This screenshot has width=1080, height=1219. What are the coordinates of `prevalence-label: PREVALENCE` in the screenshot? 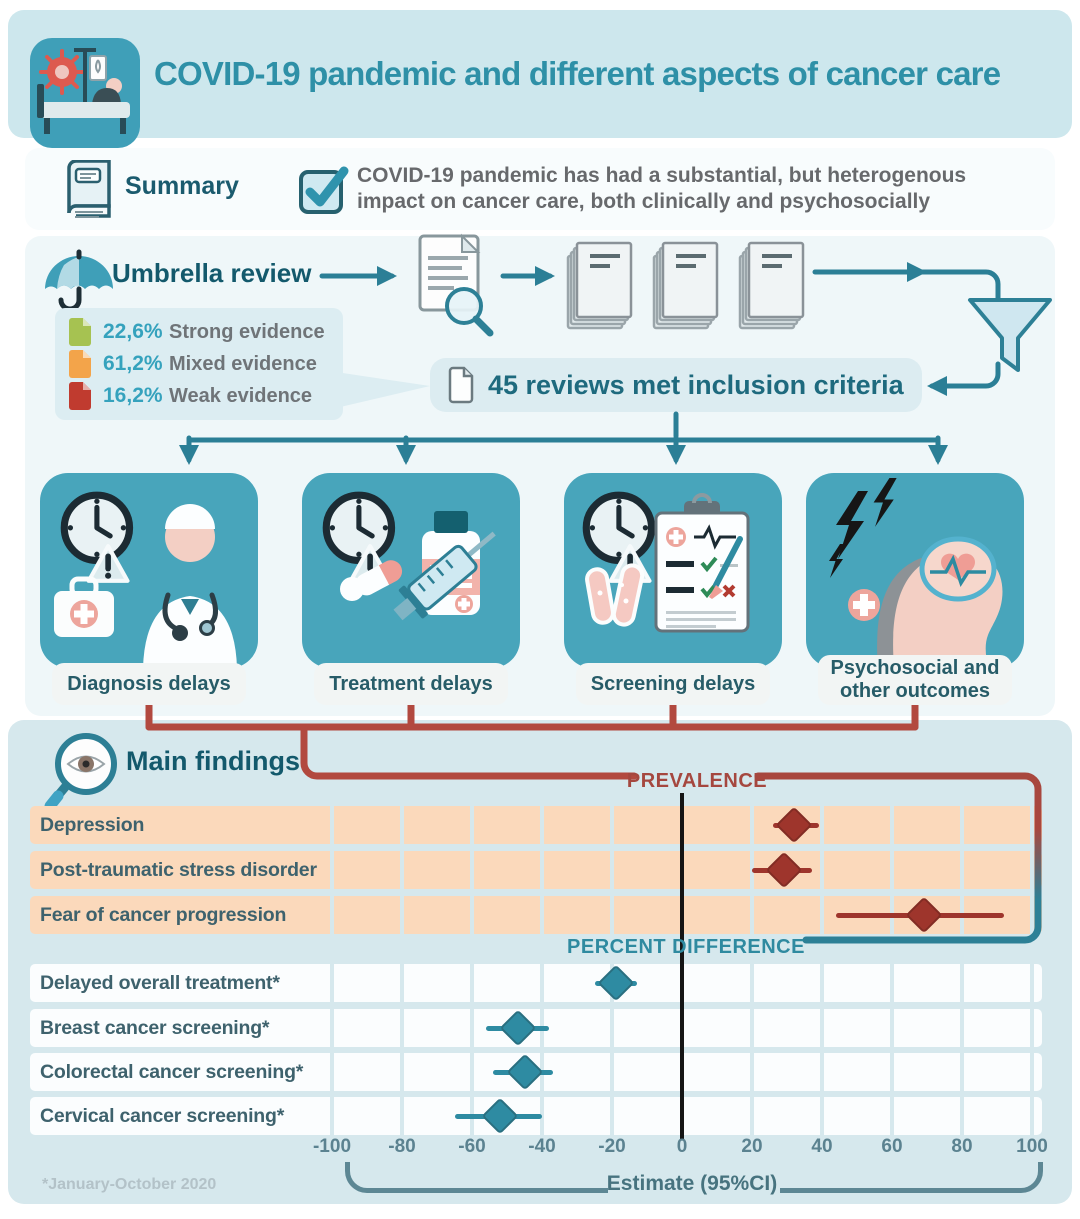 It's located at (697, 781).